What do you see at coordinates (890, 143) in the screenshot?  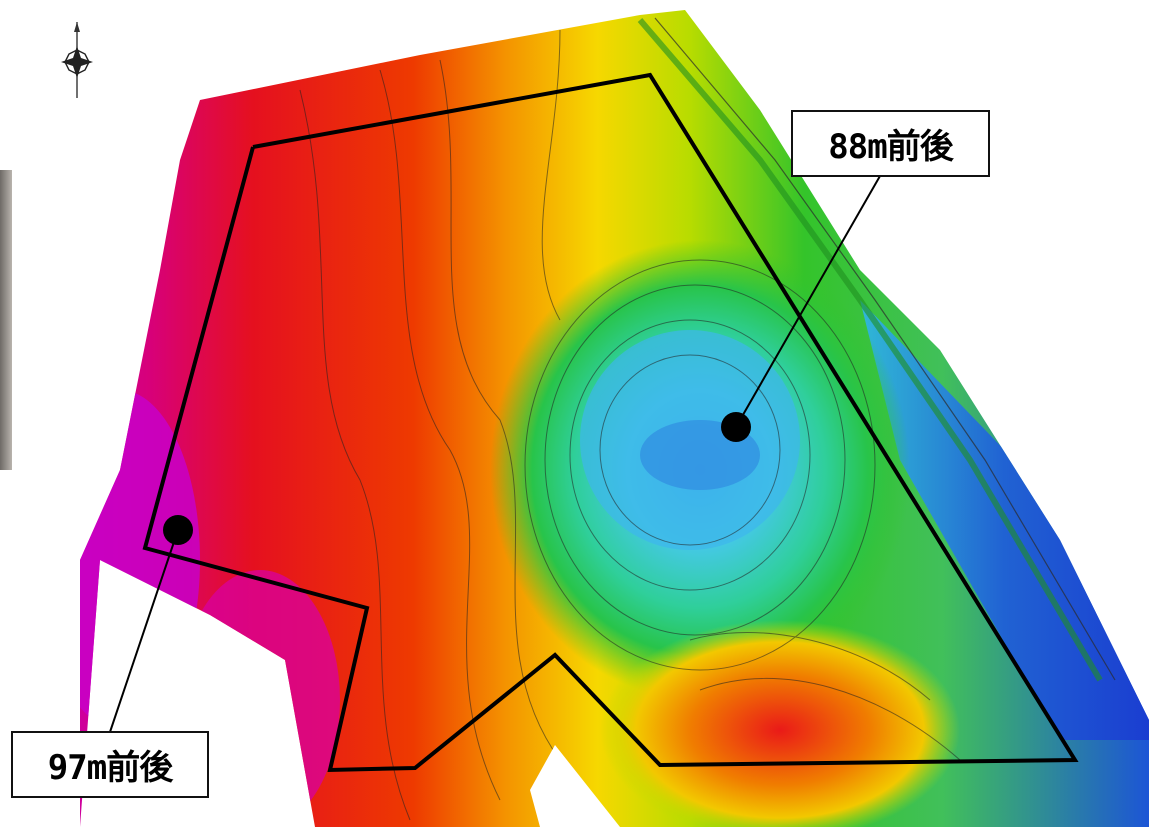 I see `elevation-label-88: 88m前後` at bounding box center [890, 143].